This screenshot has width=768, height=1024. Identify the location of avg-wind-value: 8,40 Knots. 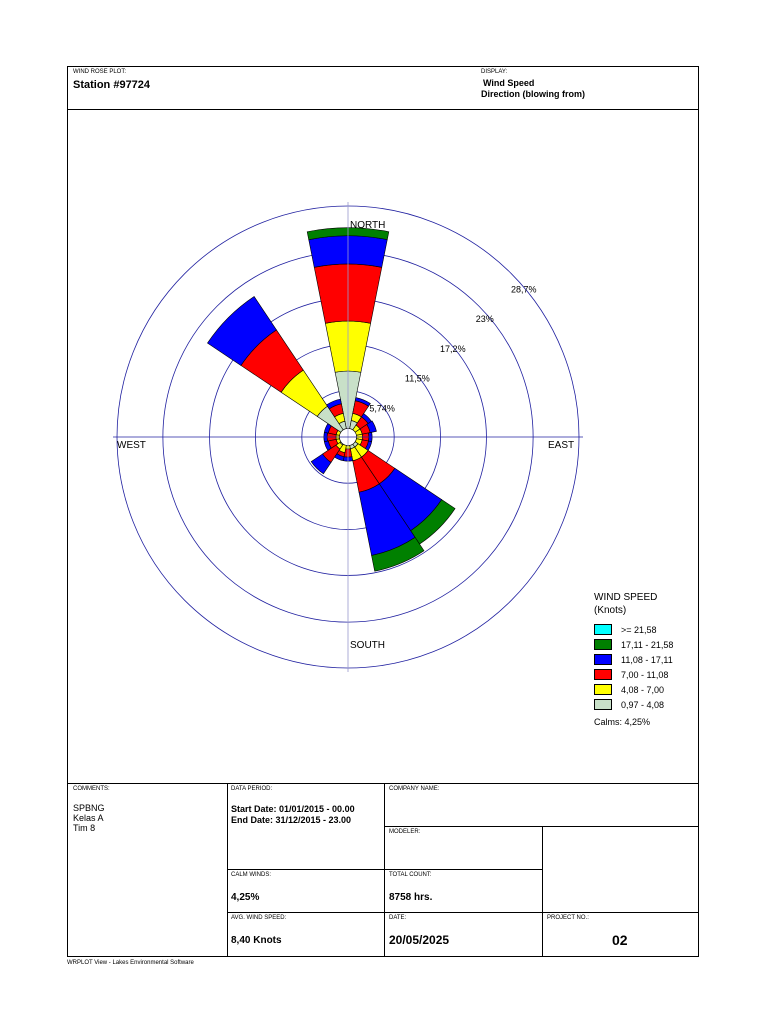
(256, 940).